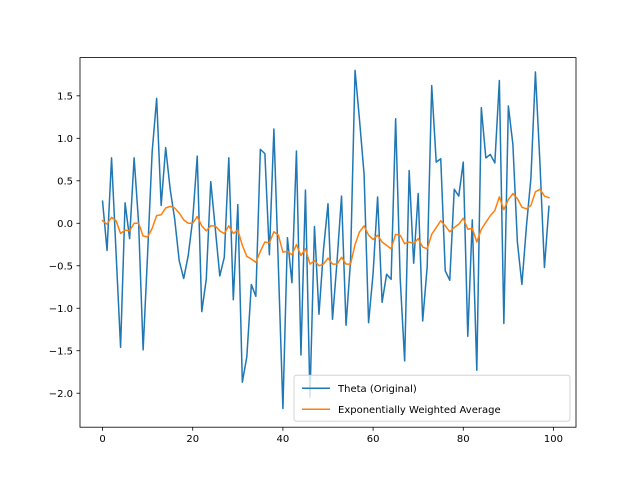 Image resolution: width=640 pixels, height=480 pixels. I want to click on y-tick-label: 1.0, so click(65, 139).